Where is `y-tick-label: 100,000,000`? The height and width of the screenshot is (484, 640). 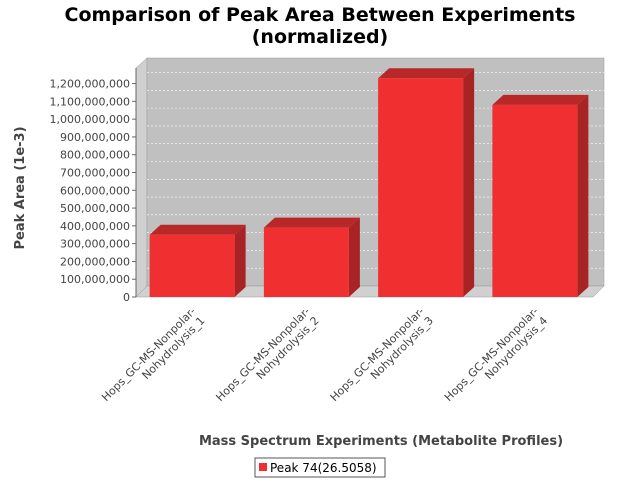
y-tick-label: 100,000,000 is located at coordinates (95, 279).